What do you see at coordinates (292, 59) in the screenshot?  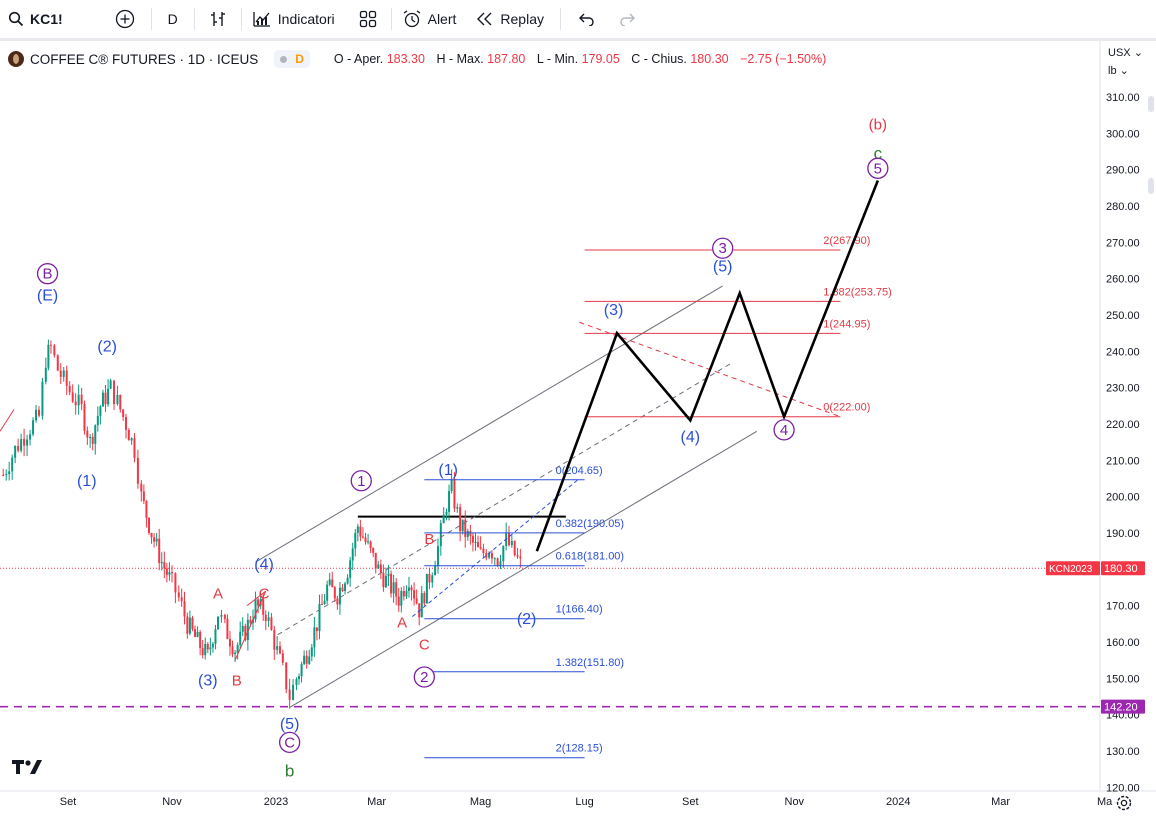 I see `legend-badges: D` at bounding box center [292, 59].